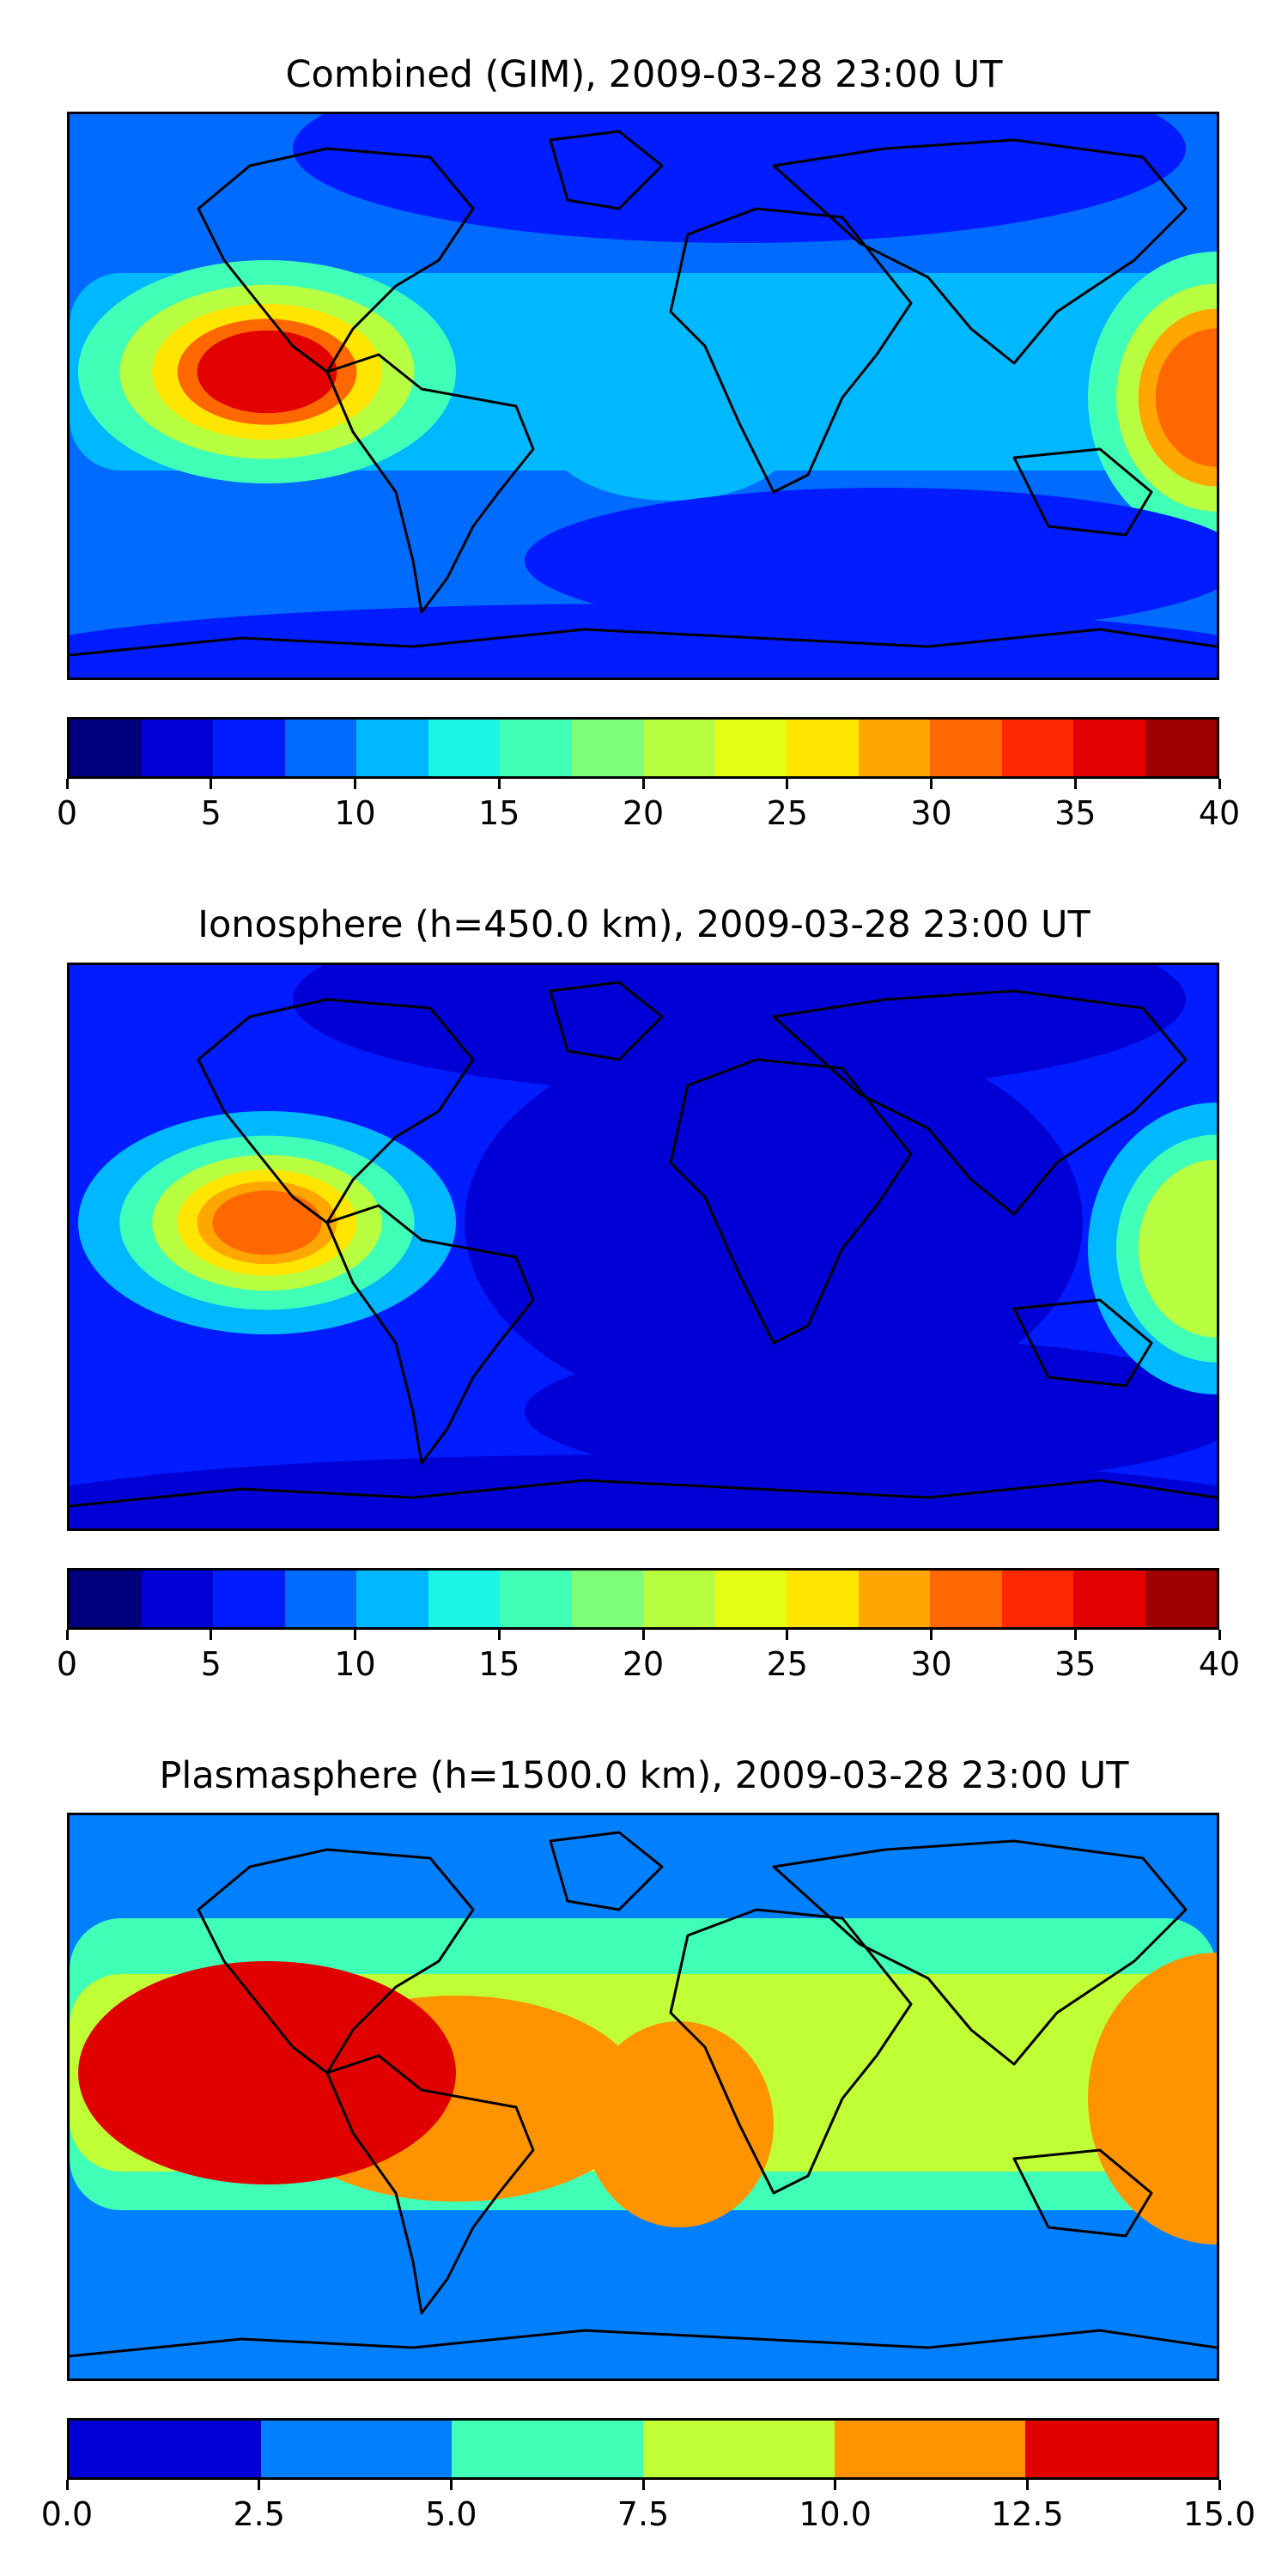 This screenshot has width=1288, height=2576. I want to click on tick-label: 15.0, so click(1219, 2514).